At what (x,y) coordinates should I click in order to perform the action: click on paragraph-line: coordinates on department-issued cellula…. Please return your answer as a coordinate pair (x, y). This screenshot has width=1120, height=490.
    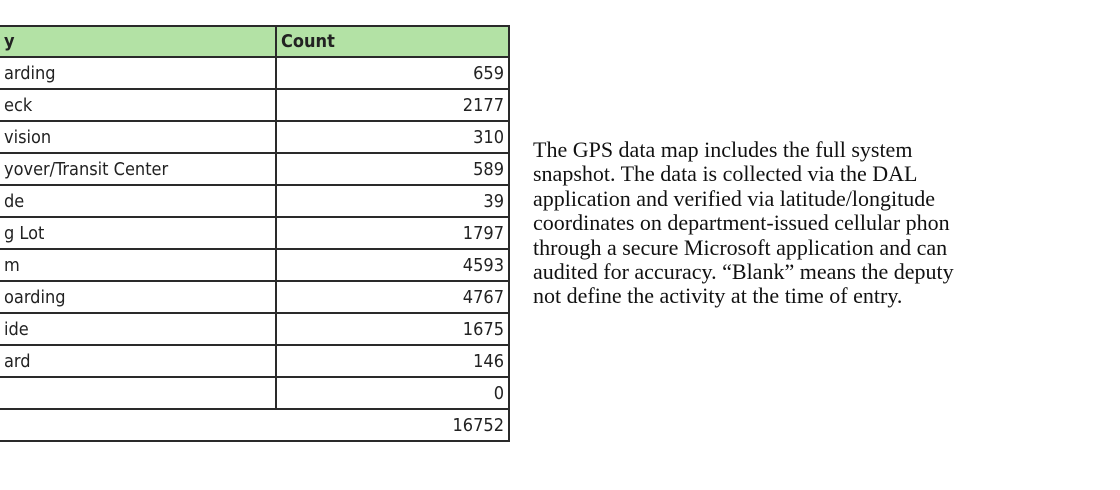
    Looking at the image, I should click on (741, 223).